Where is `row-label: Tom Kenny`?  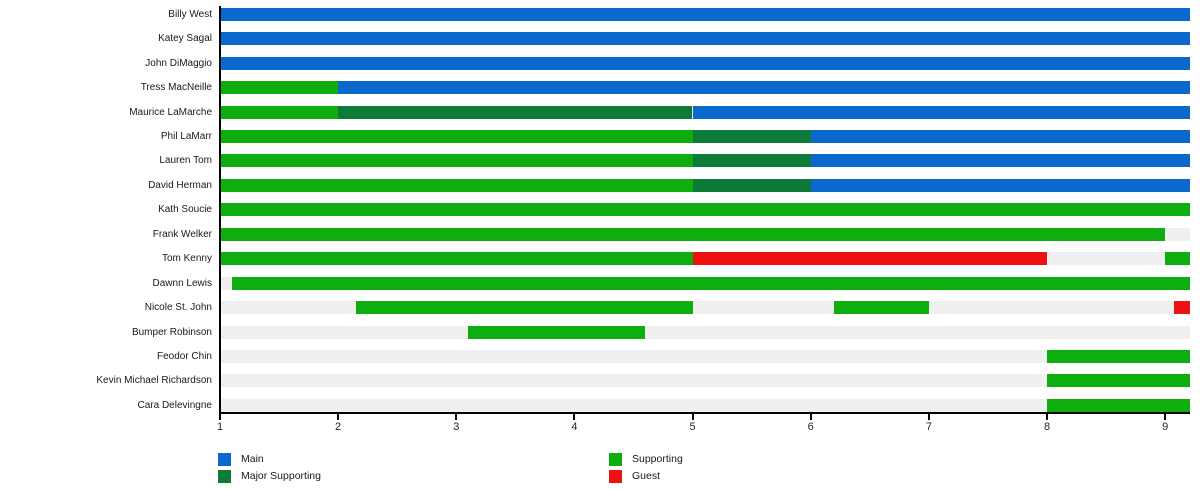 row-label: Tom Kenny is located at coordinates (186, 259).